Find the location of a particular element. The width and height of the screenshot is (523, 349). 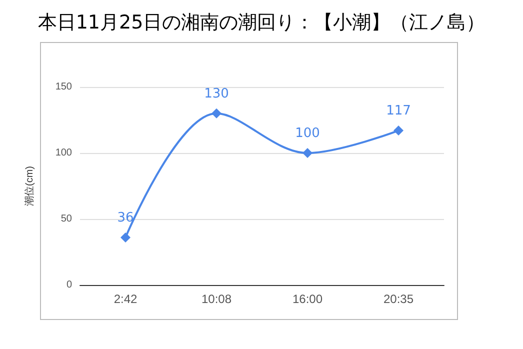

x-tick-label: 20:35 is located at coordinates (398, 299).